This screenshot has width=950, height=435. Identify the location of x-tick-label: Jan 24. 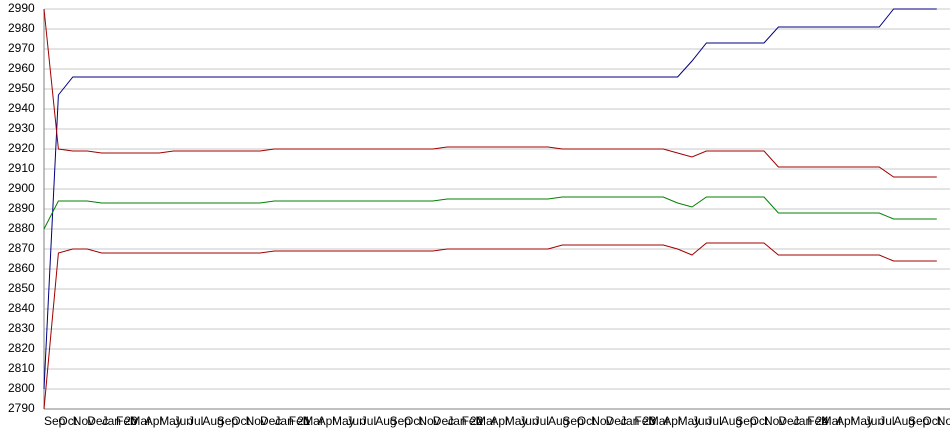
(811, 421).